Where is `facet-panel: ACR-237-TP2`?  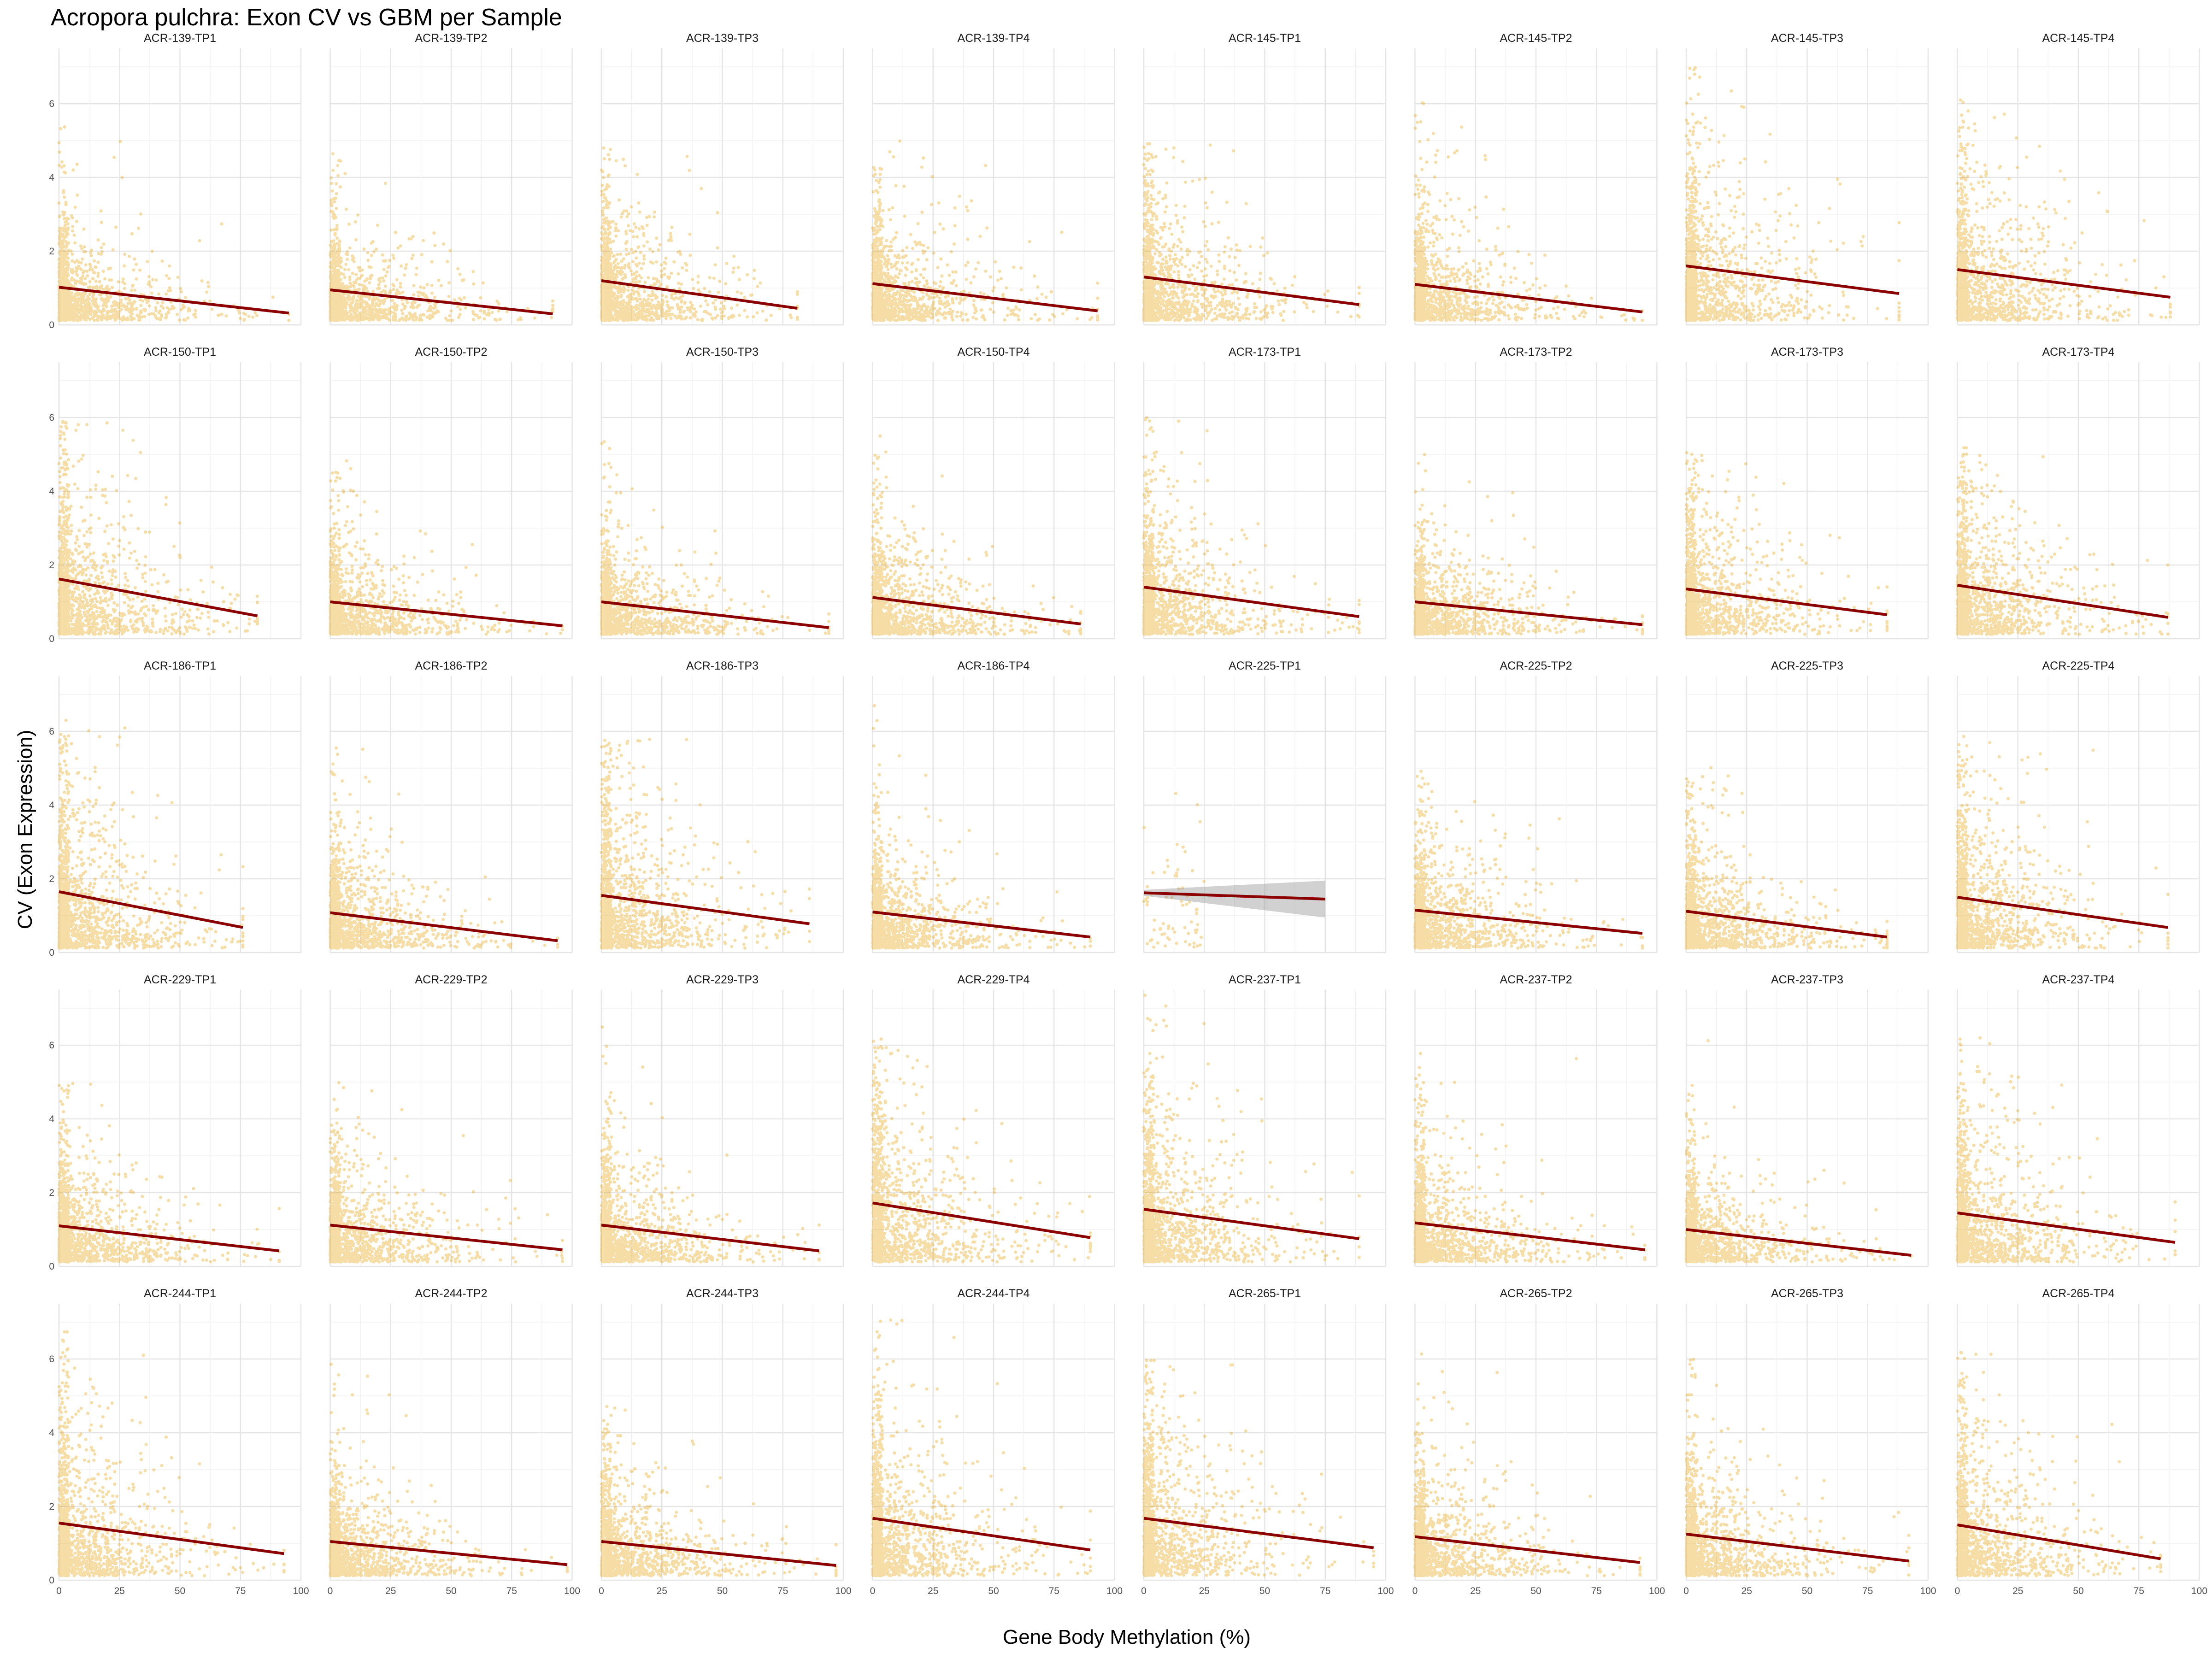 facet-panel: ACR-237-TP2 is located at coordinates (1535, 1120).